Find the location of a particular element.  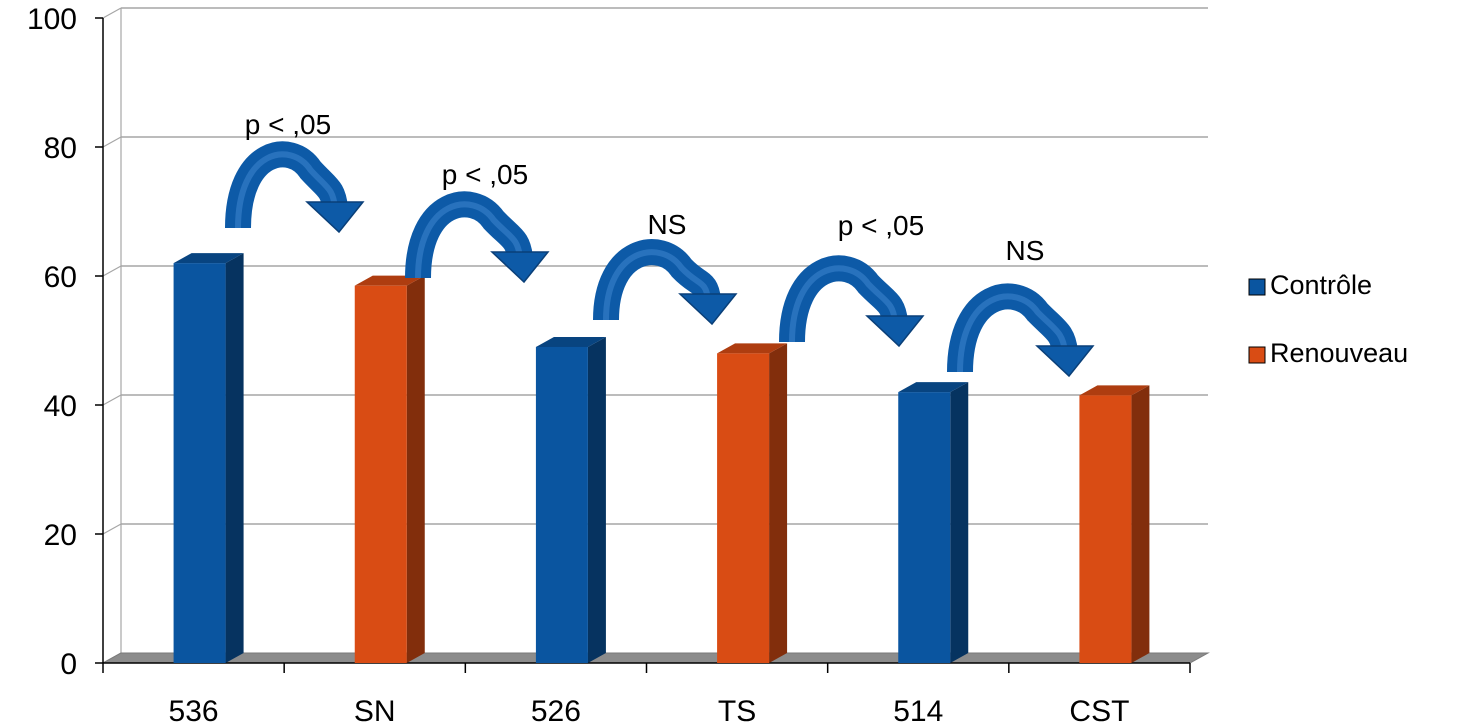

y-tick-label: 100 is located at coordinates (52, 19).